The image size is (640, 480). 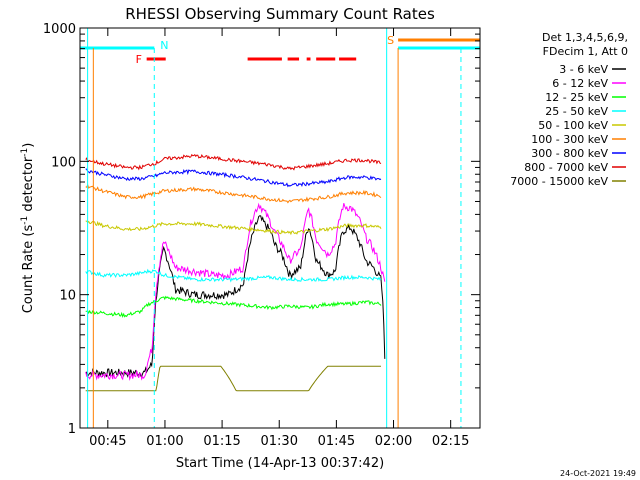 What do you see at coordinates (585, 37) in the screenshot?
I see `legend-header: Det 1,3,4,5,6,9,` at bounding box center [585, 37].